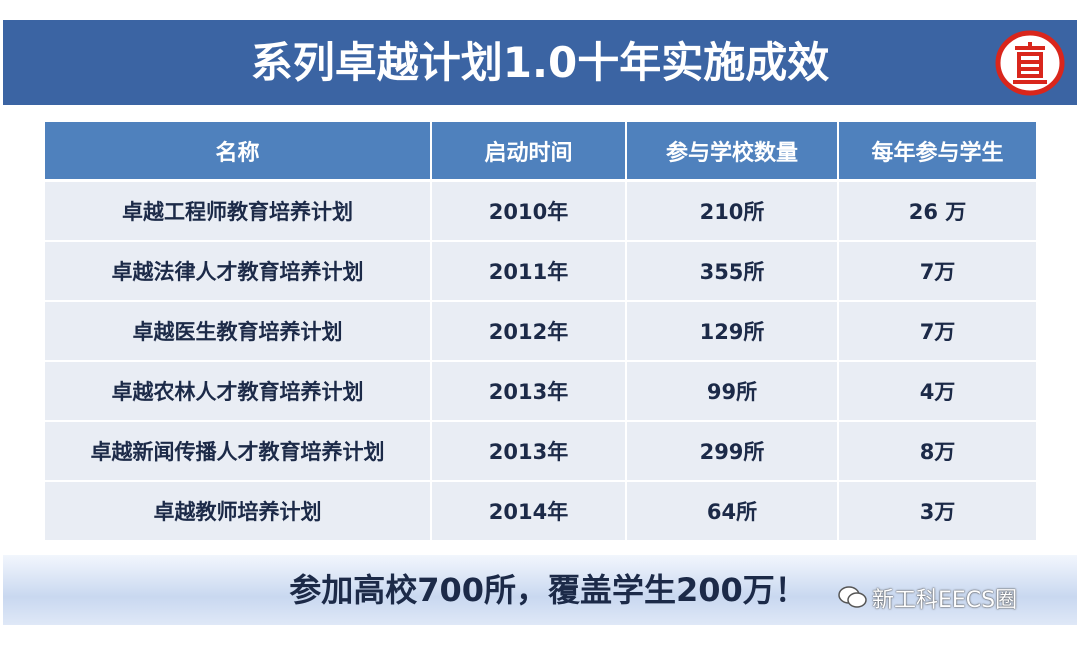 The height and width of the screenshot is (646, 1080). What do you see at coordinates (938, 452) in the screenshot?
I see `table-cell: 8万` at bounding box center [938, 452].